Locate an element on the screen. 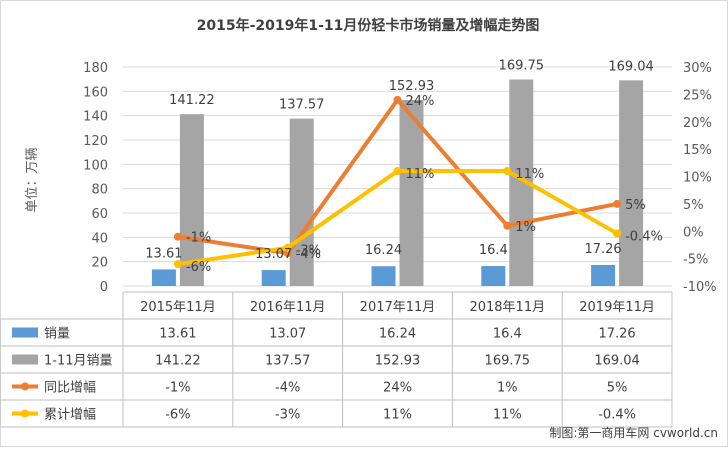 The width and height of the screenshot is (728, 451). y-tick-label: 180 is located at coordinates (95, 68).